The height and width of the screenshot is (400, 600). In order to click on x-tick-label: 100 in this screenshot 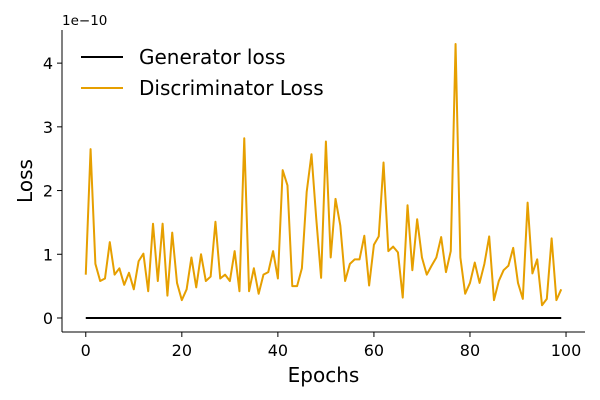, I will do `click(566, 350)`.